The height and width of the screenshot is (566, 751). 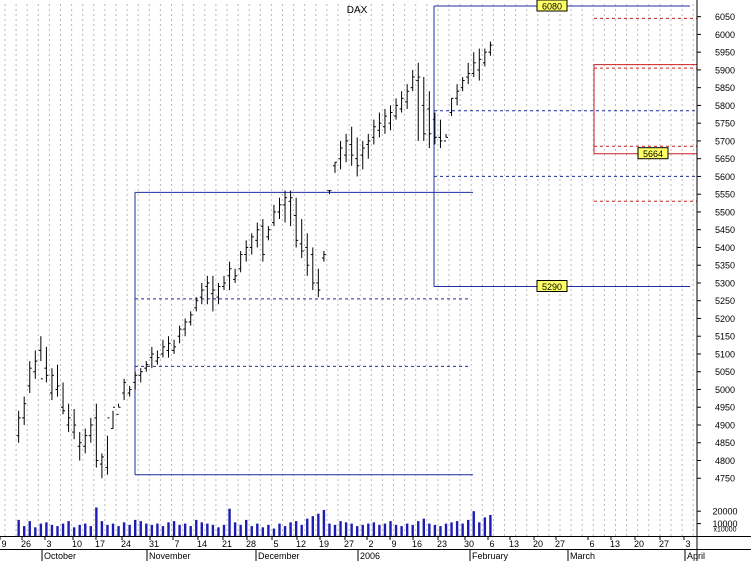 What do you see at coordinates (591, 544) in the screenshot?
I see `x-day-label: 6` at bounding box center [591, 544].